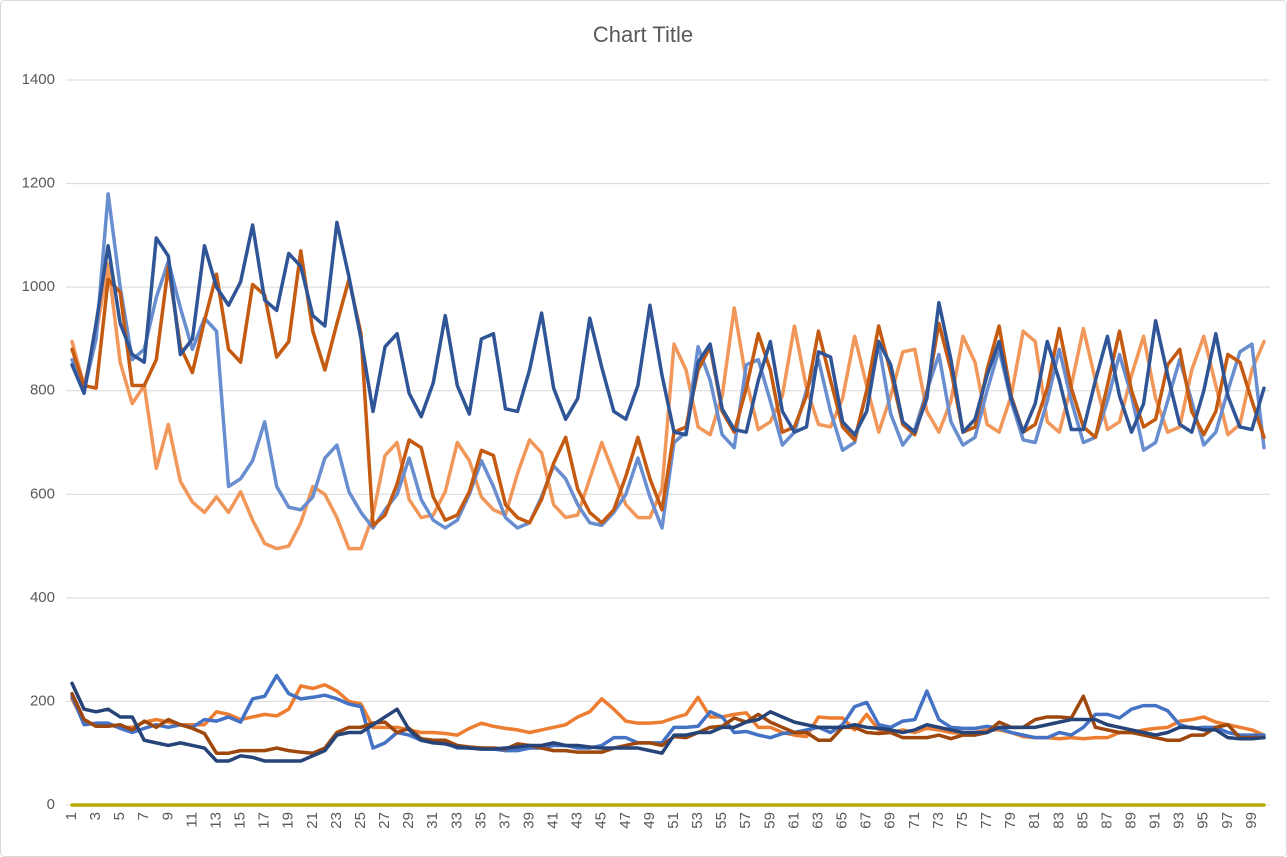 The image size is (1287, 857). Describe the element at coordinates (143, 816) in the screenshot. I see `x-tick-label: 7` at that location.